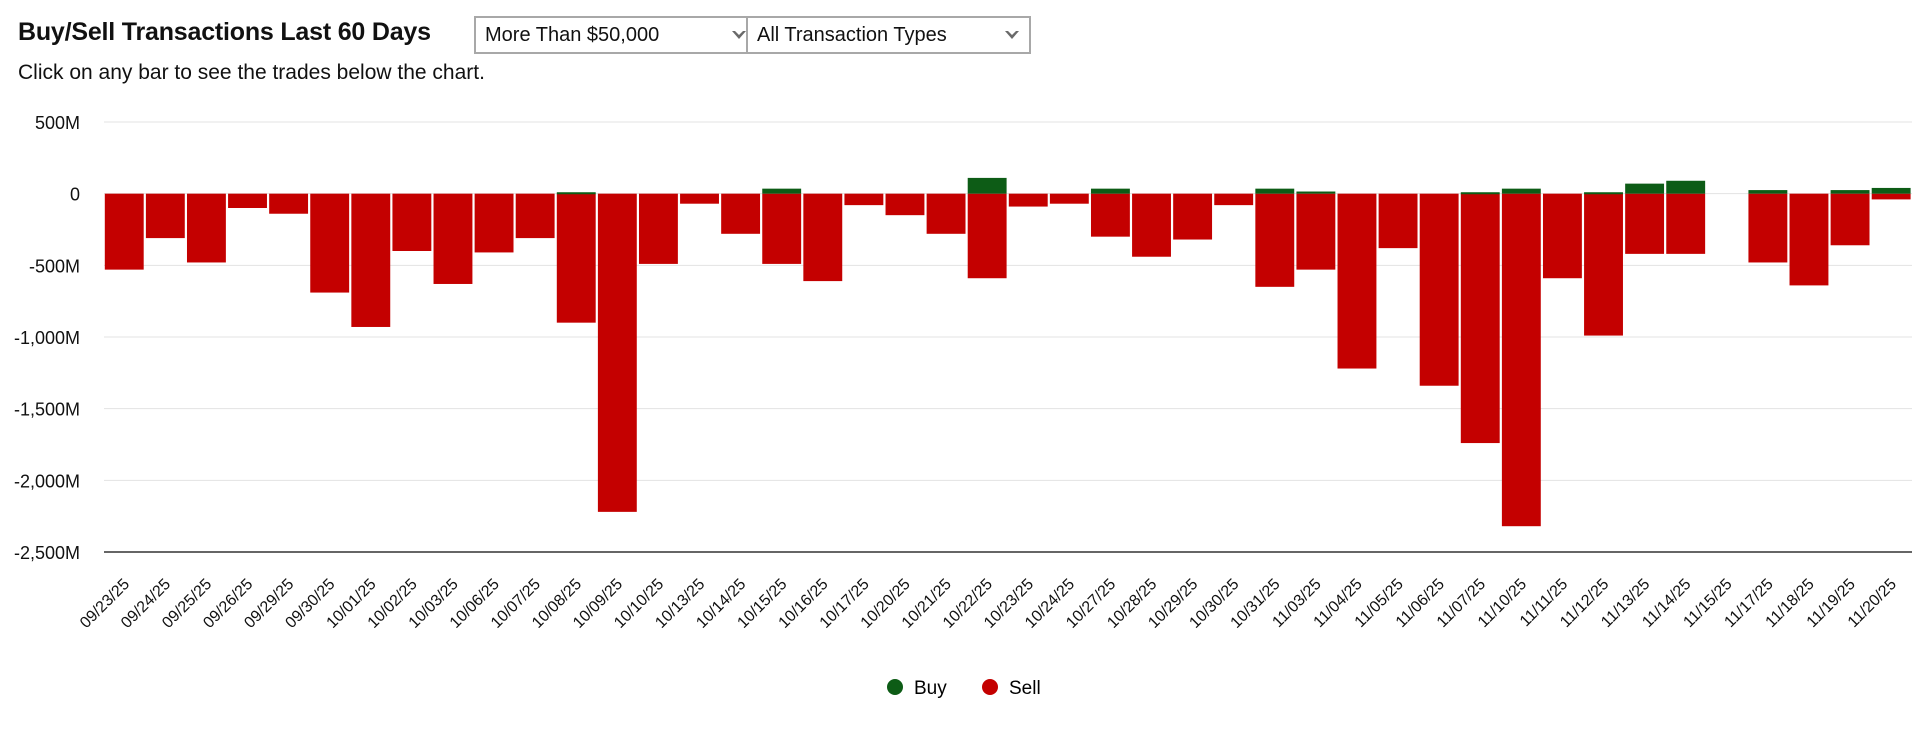  I want to click on y-tick-label: -2,000M, so click(47, 481).